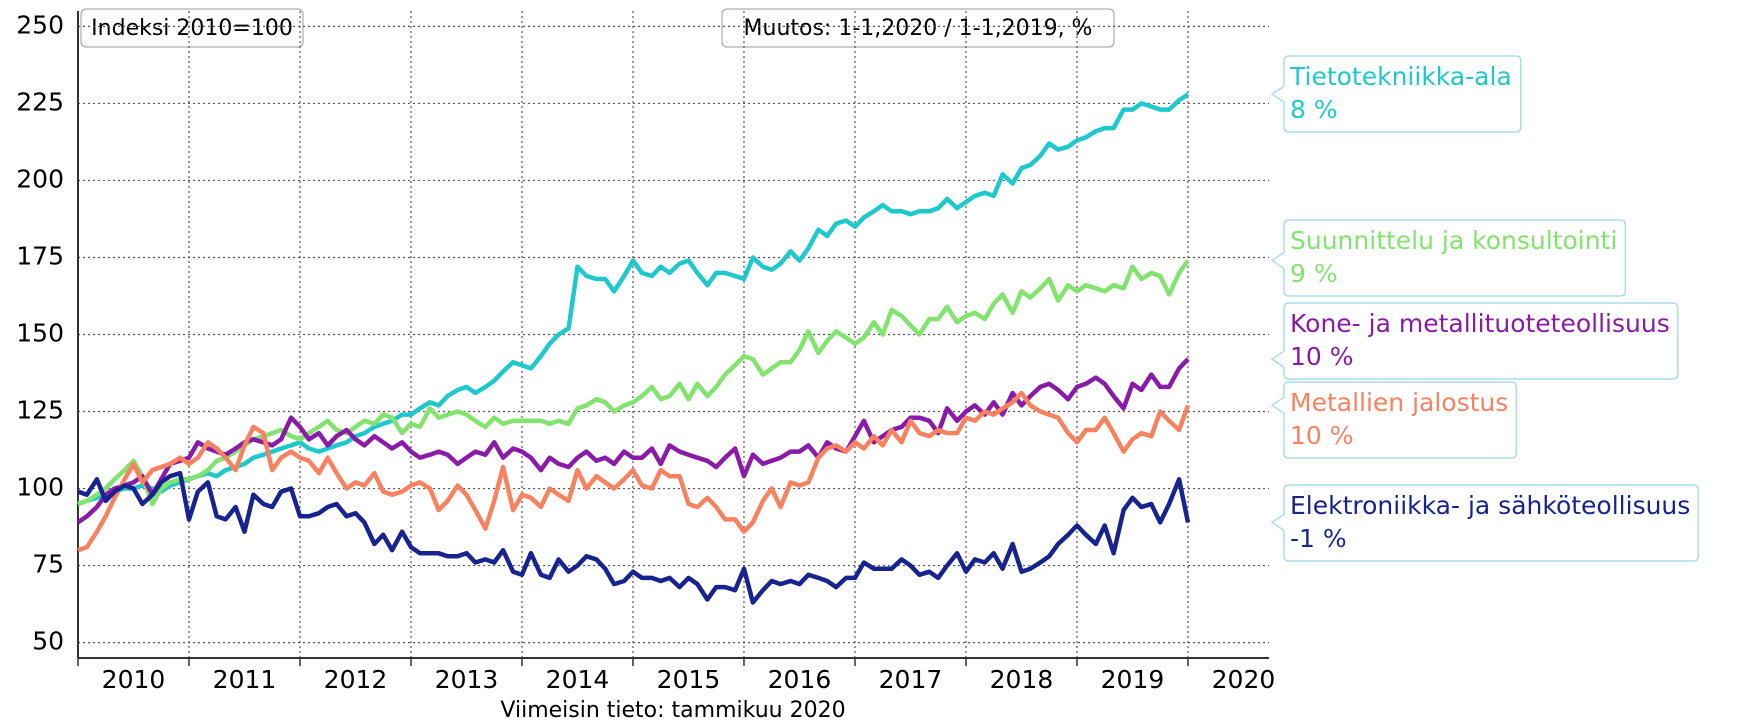  What do you see at coordinates (467, 679) in the screenshot?
I see `x-tick-label: 2013` at bounding box center [467, 679].